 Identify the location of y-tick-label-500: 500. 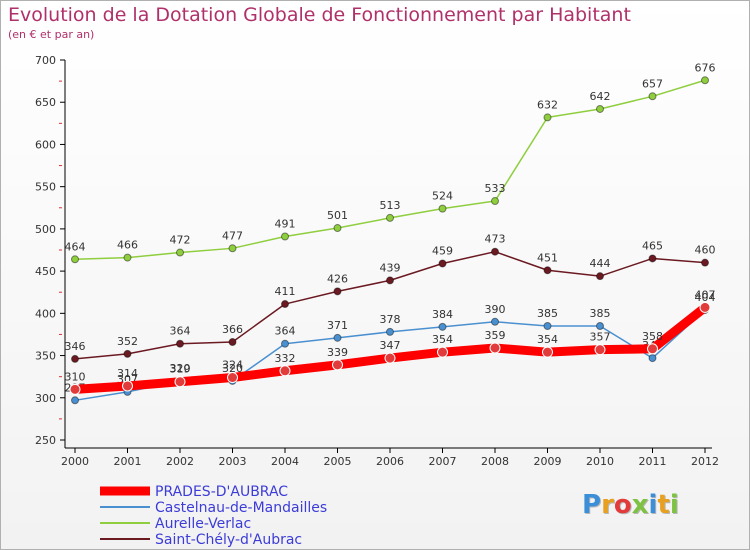
(45, 229).